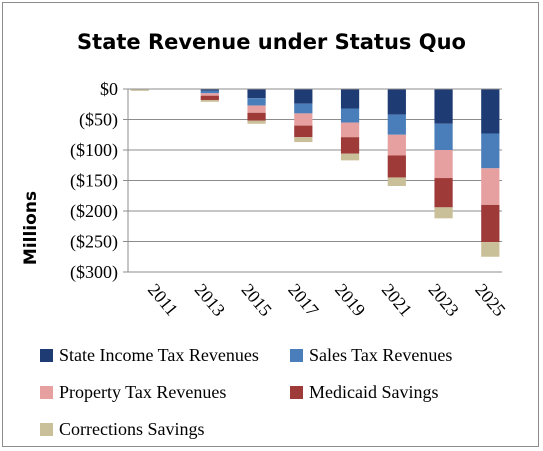 The width and height of the screenshot is (543, 451). What do you see at coordinates (31, 228) in the screenshot?
I see `y-axis-label: Millions` at bounding box center [31, 228].